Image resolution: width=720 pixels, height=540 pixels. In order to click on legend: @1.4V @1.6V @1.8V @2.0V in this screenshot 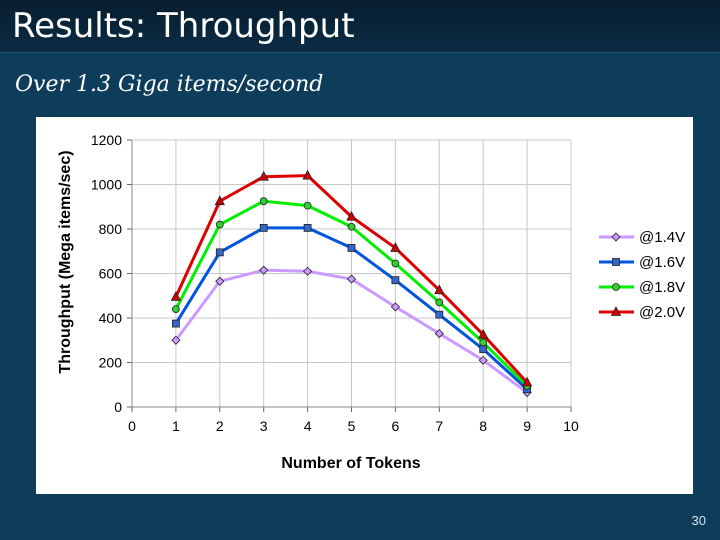, I will do `click(642, 275)`.